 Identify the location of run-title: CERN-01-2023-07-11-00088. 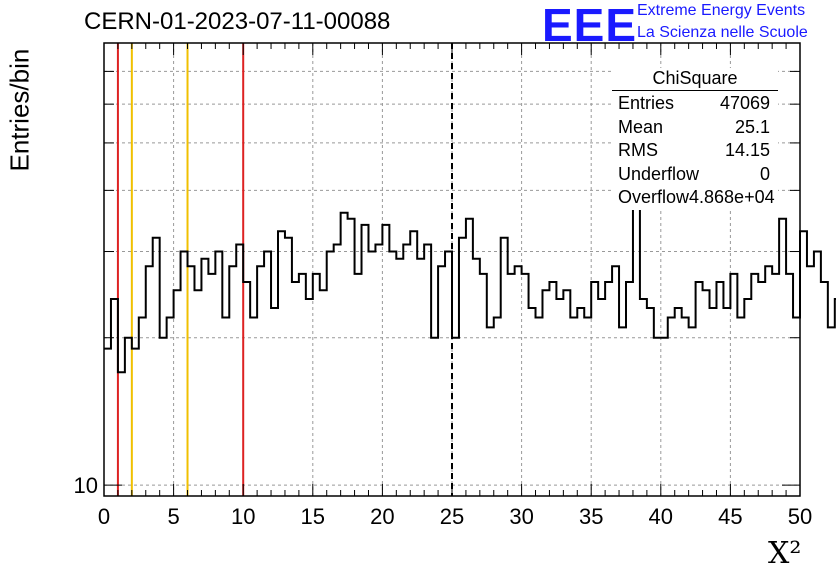
(237, 21).